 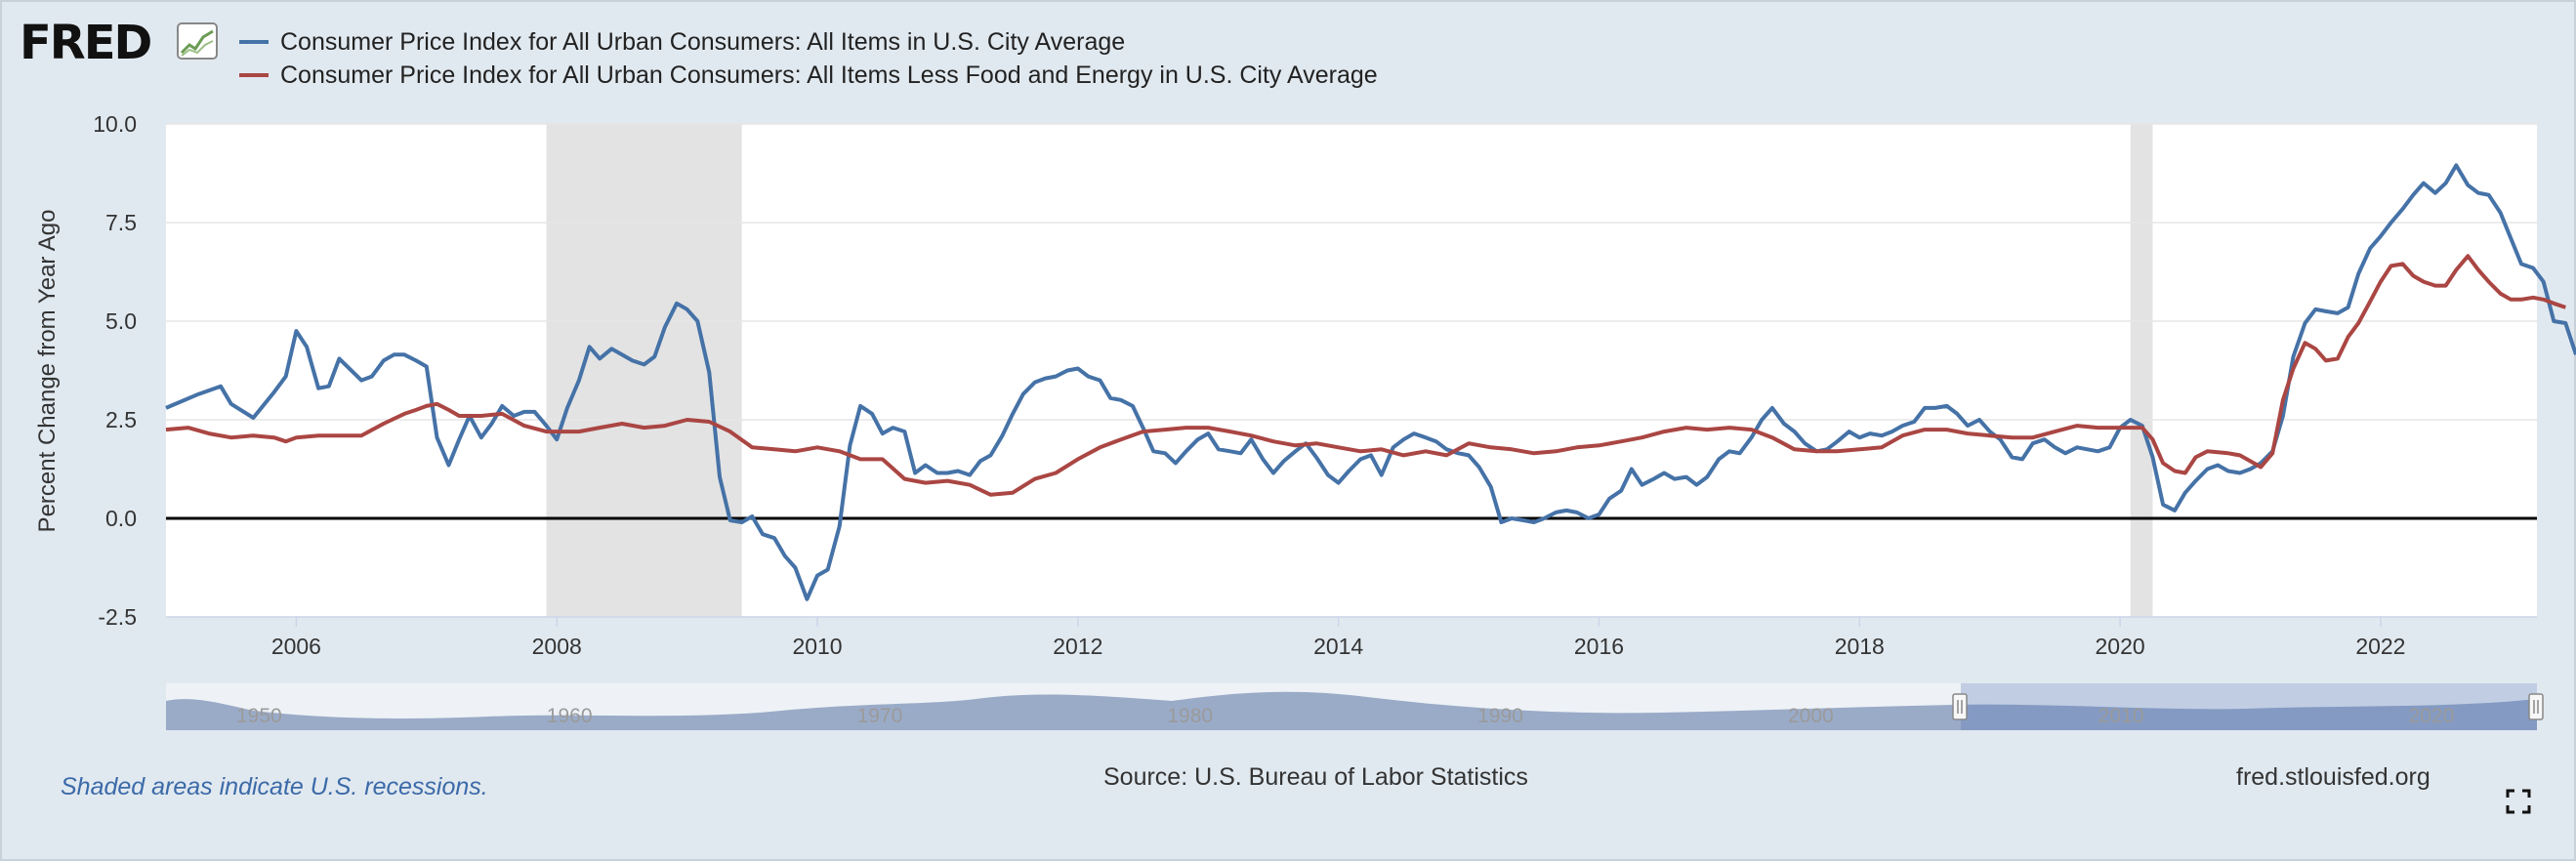 What do you see at coordinates (2249, 706) in the screenshot?
I see `navigator-selection` at bounding box center [2249, 706].